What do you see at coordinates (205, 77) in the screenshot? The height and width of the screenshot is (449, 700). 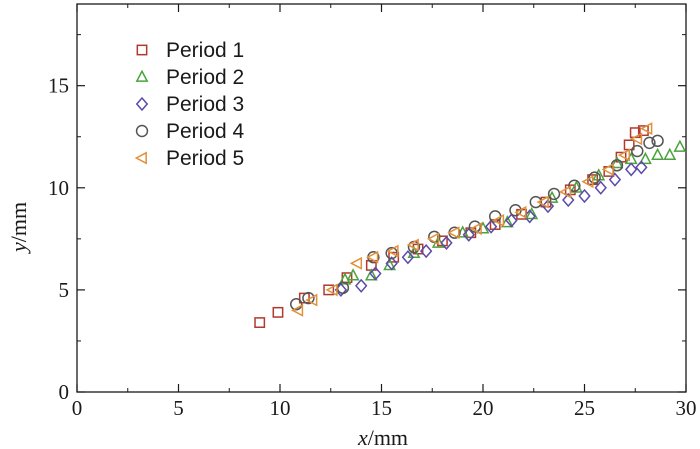 I see `legend-label: Period 2` at bounding box center [205, 77].